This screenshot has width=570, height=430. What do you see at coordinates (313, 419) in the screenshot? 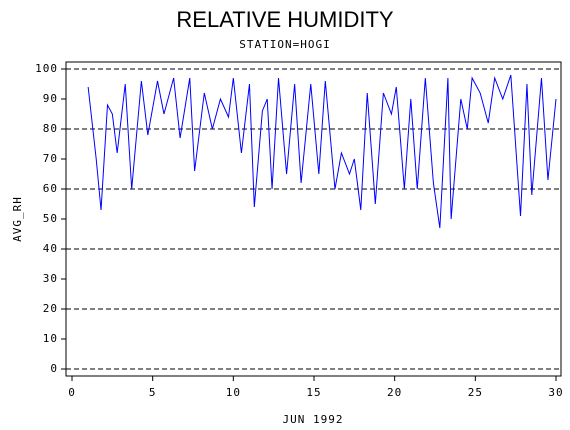
I see `x-axis-label: JUN 1992` at bounding box center [313, 419].